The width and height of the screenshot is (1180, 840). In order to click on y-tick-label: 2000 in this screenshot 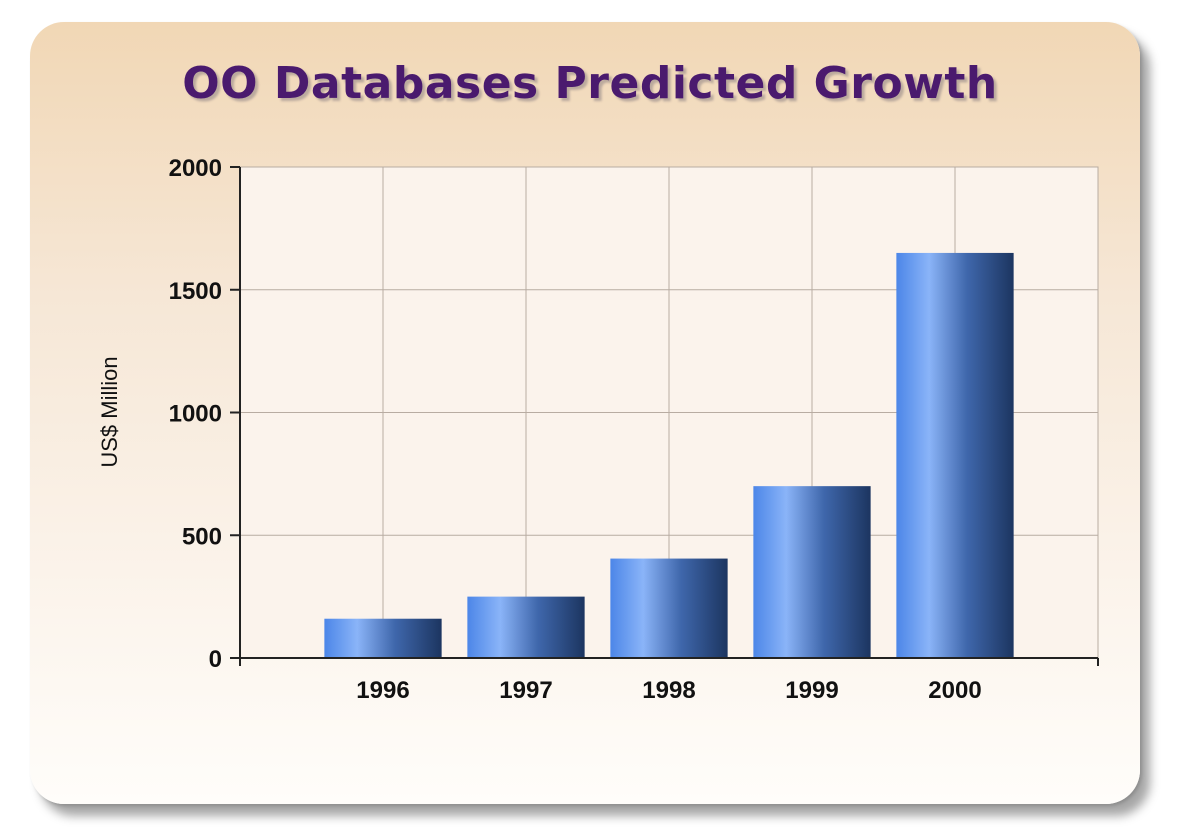, I will do `click(195, 168)`.